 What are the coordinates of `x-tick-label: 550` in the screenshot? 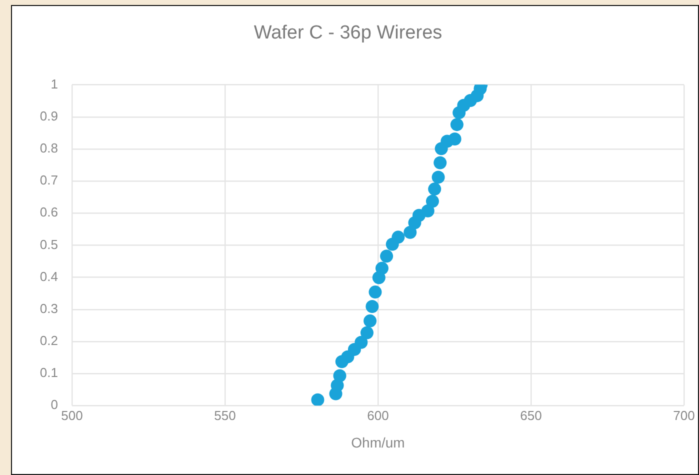 It's located at (225, 415).